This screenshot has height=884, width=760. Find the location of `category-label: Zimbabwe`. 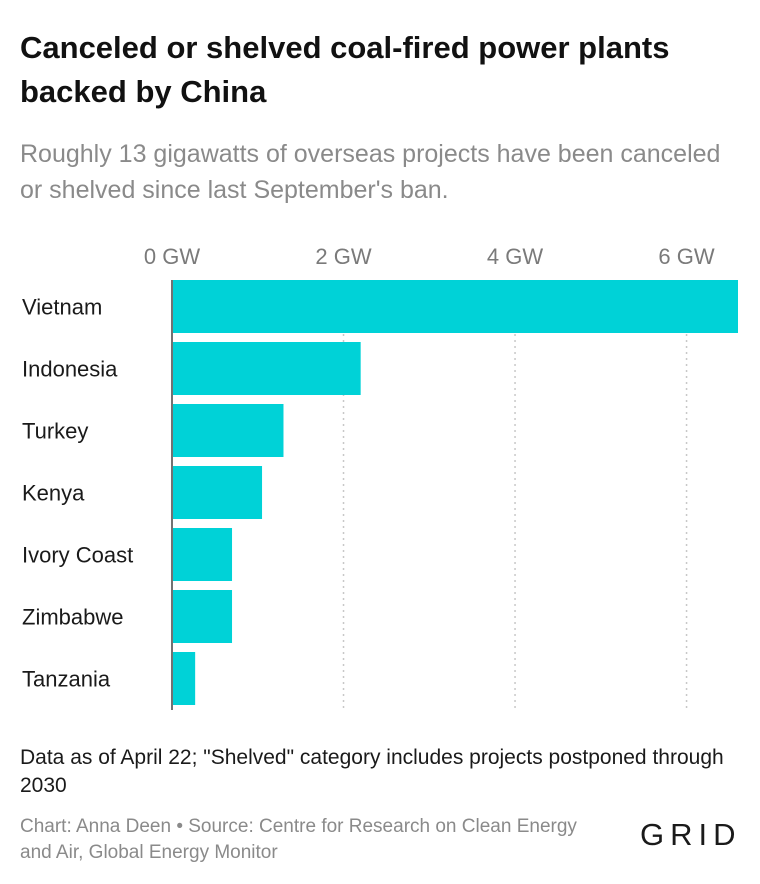

category-label: Zimbabwe is located at coordinates (72, 617).